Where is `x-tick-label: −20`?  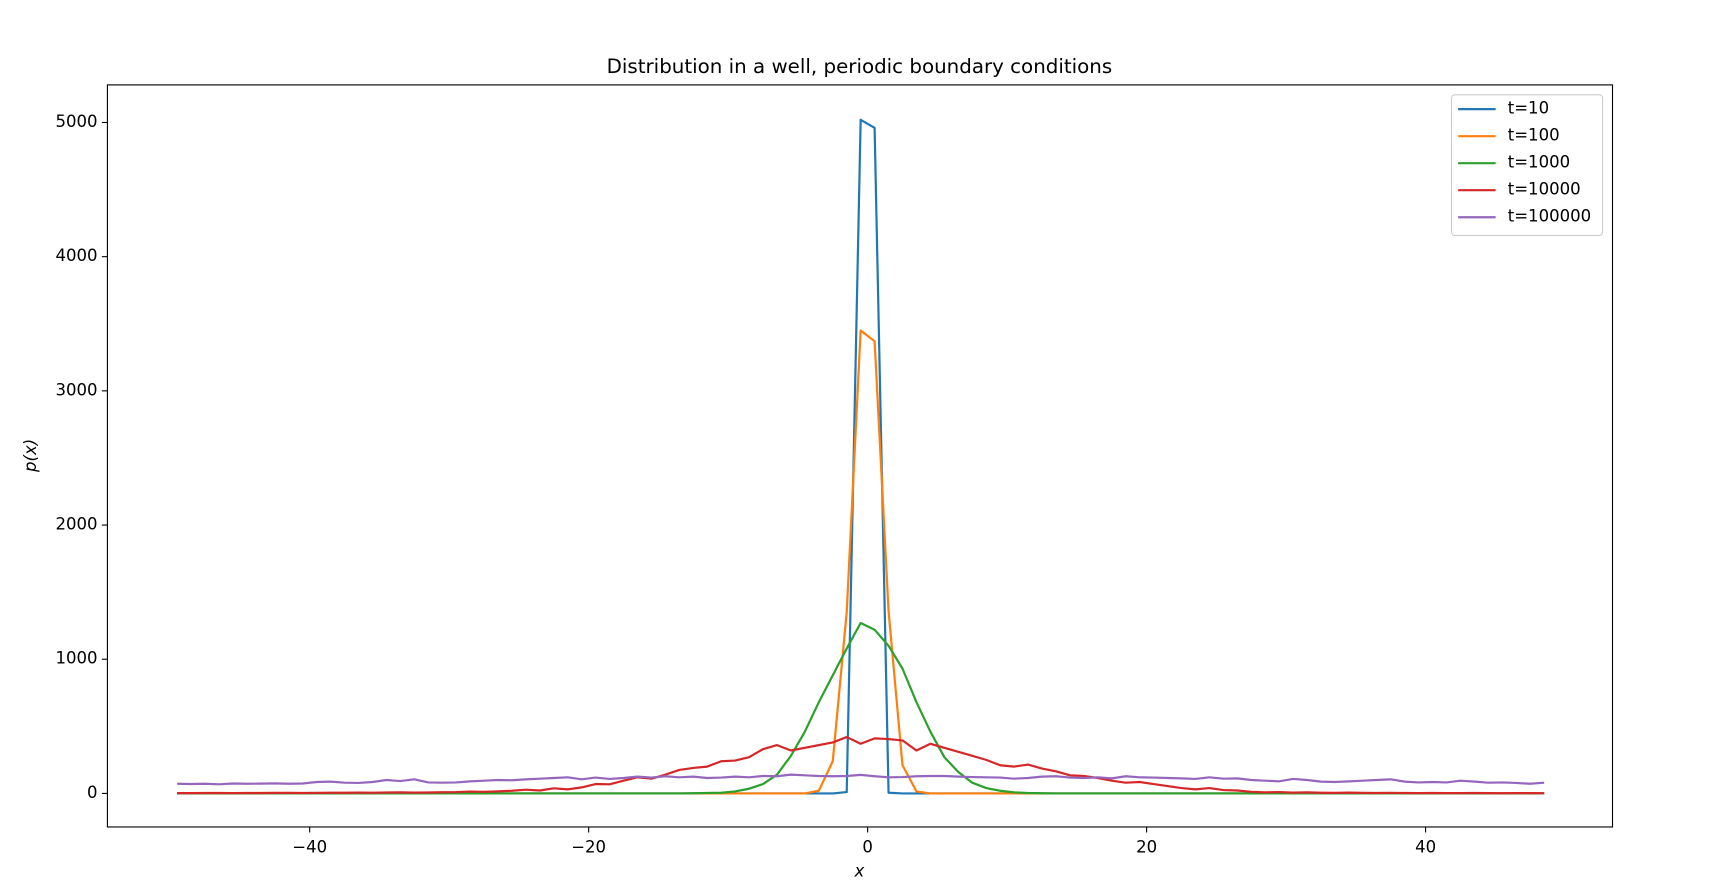
x-tick-label: −20 is located at coordinates (588, 846).